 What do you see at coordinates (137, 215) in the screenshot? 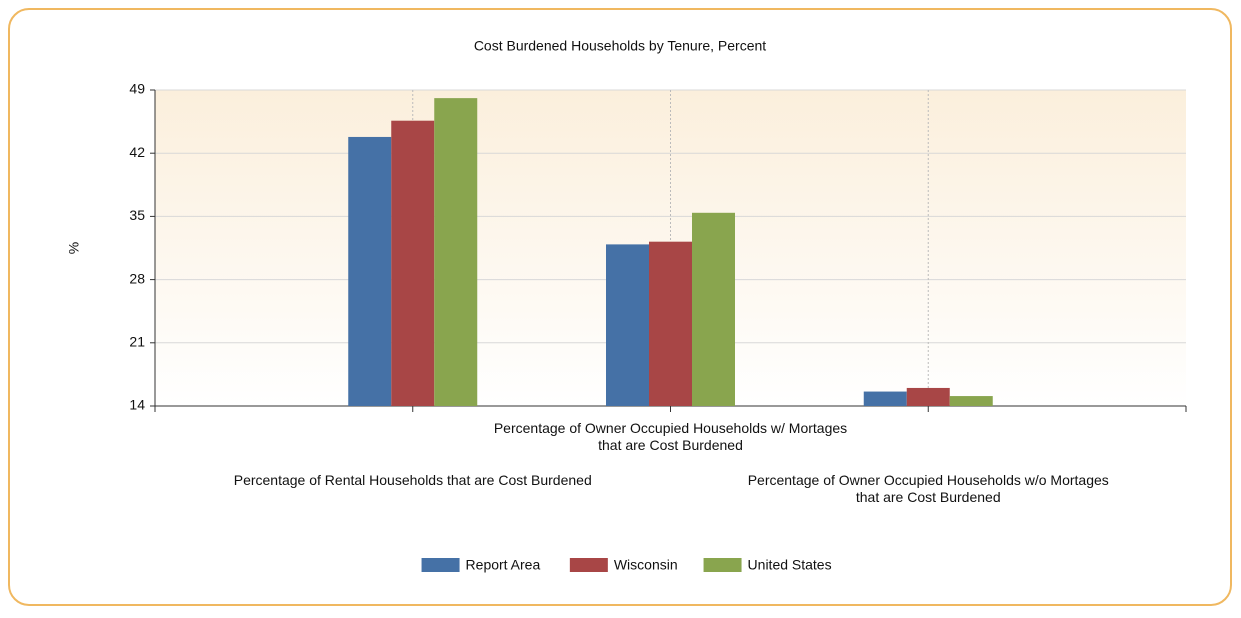
I see `y-tick-label: 35` at bounding box center [137, 215].